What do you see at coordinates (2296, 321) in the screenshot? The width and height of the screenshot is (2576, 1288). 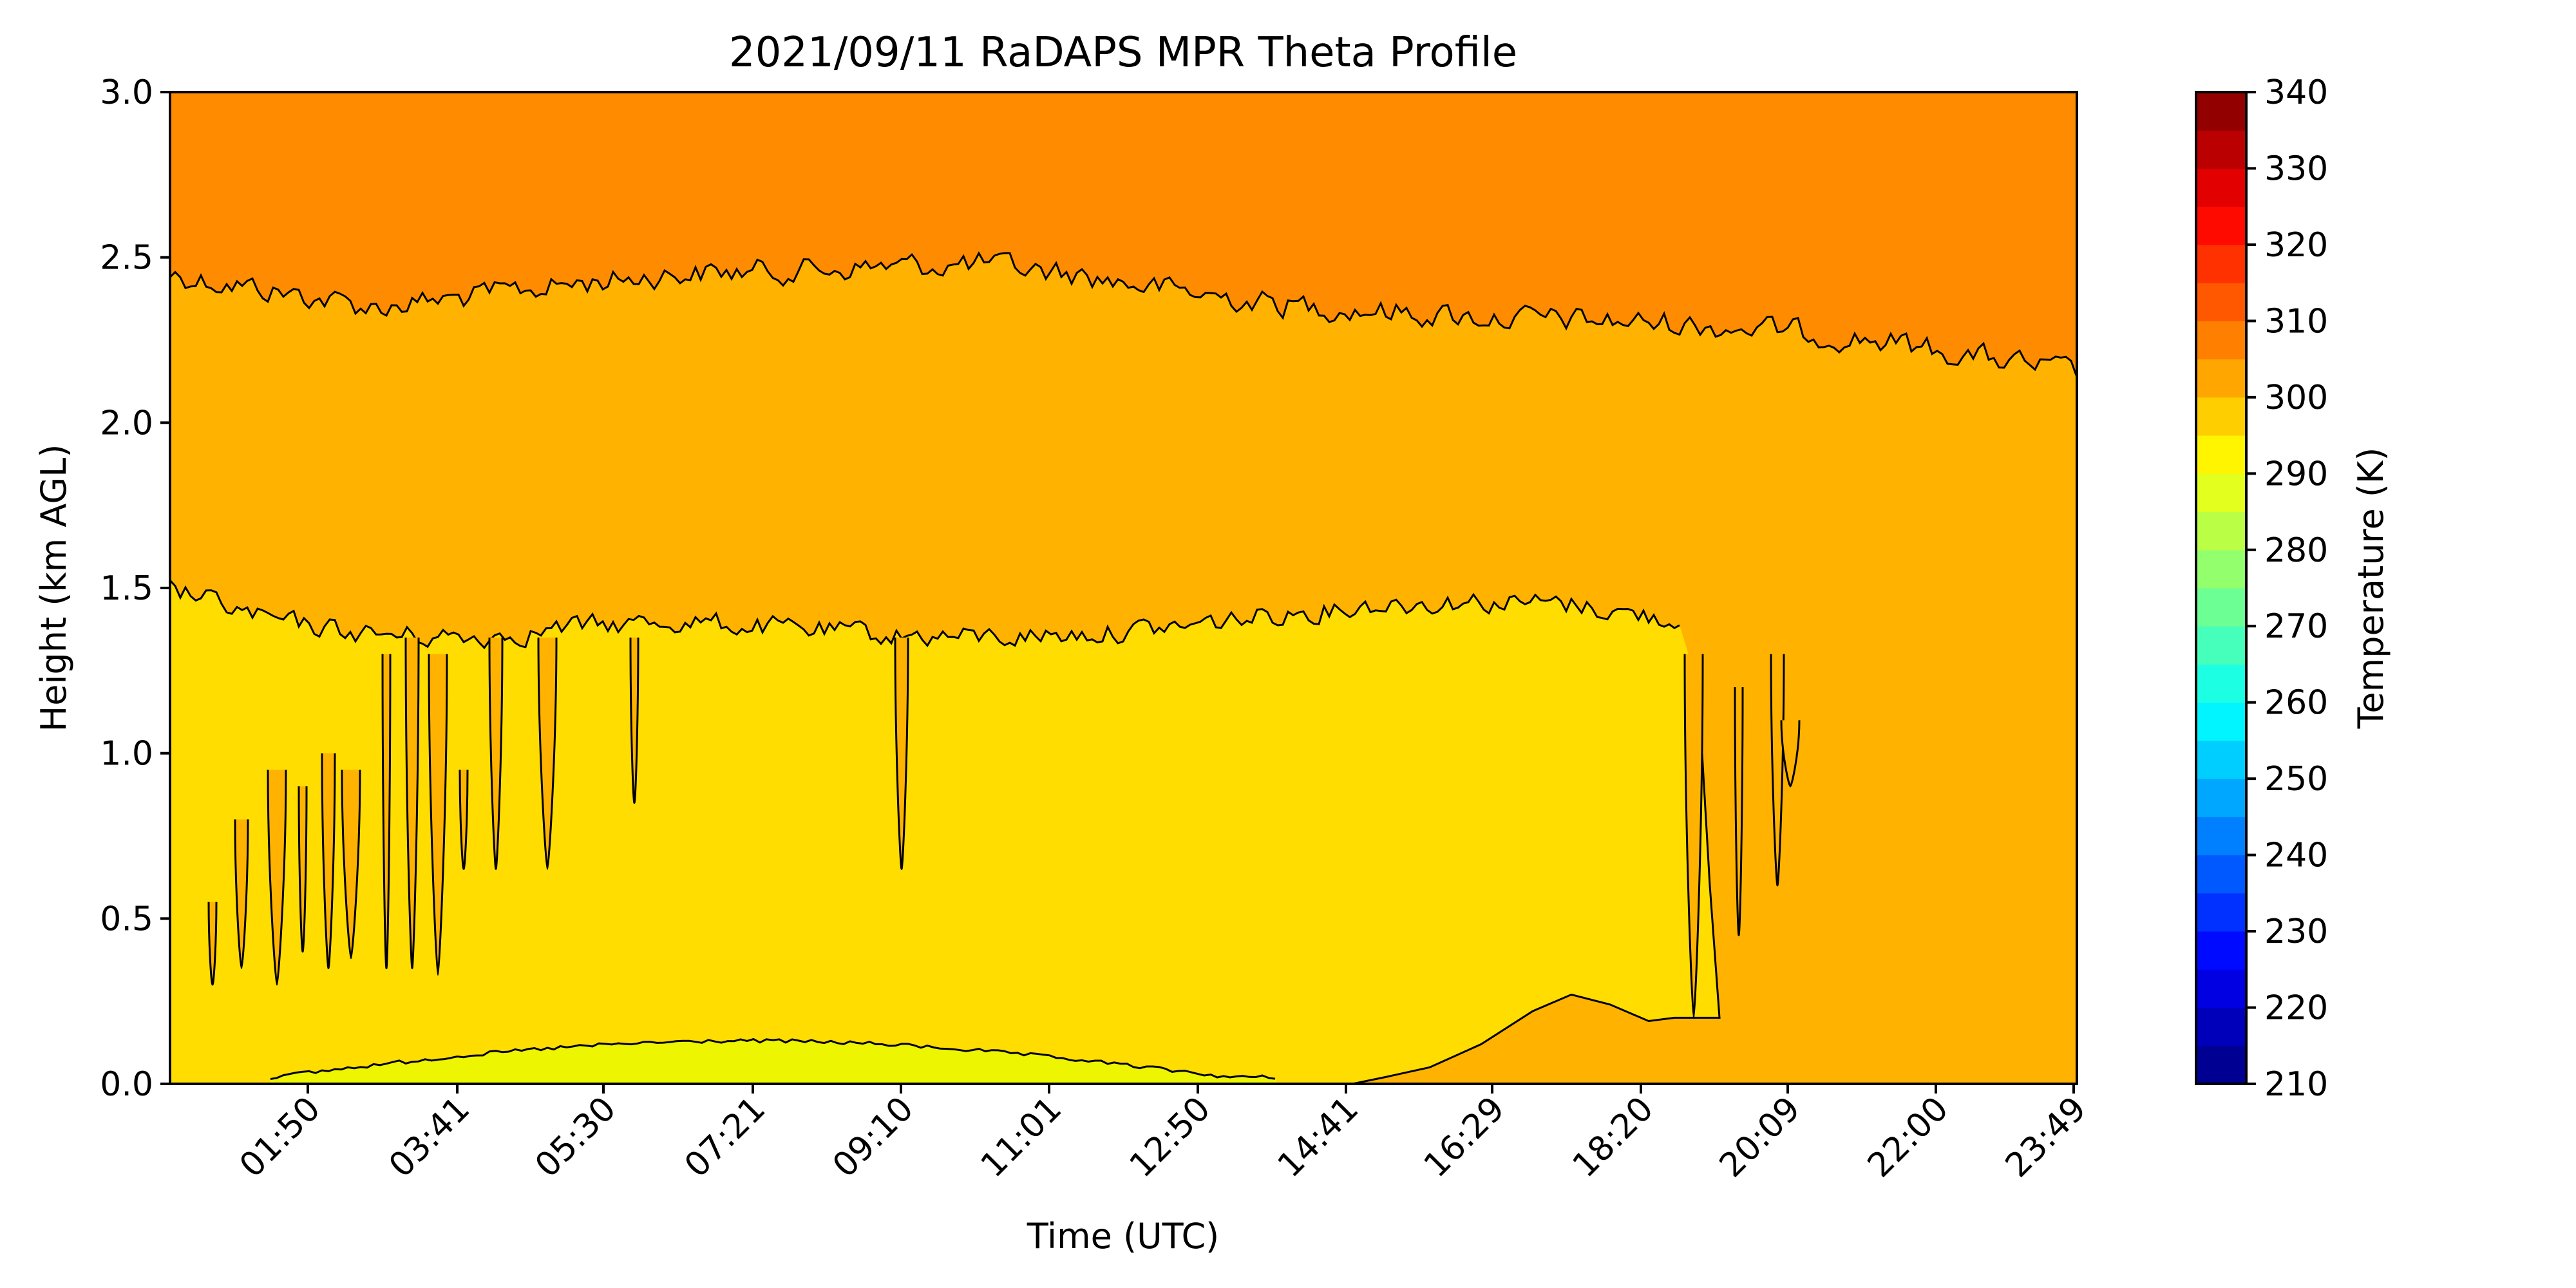 I see `colorbar-tick-label: 310` at bounding box center [2296, 321].